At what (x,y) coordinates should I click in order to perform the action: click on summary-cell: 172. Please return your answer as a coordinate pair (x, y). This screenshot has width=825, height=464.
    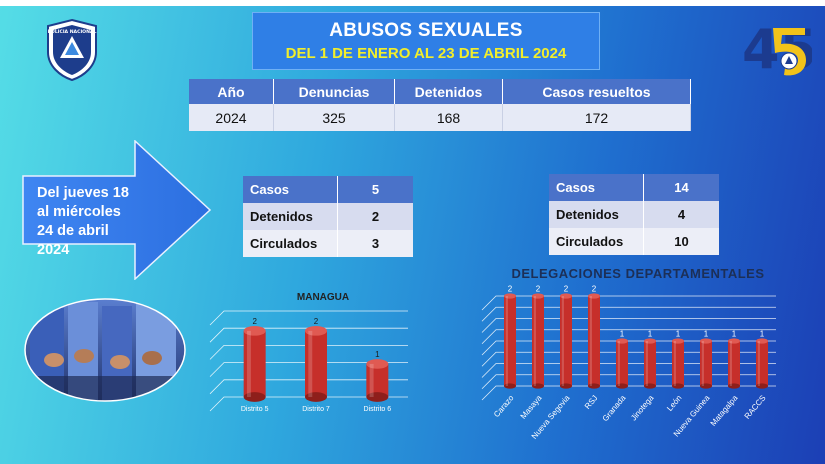
    Looking at the image, I should click on (596, 117).